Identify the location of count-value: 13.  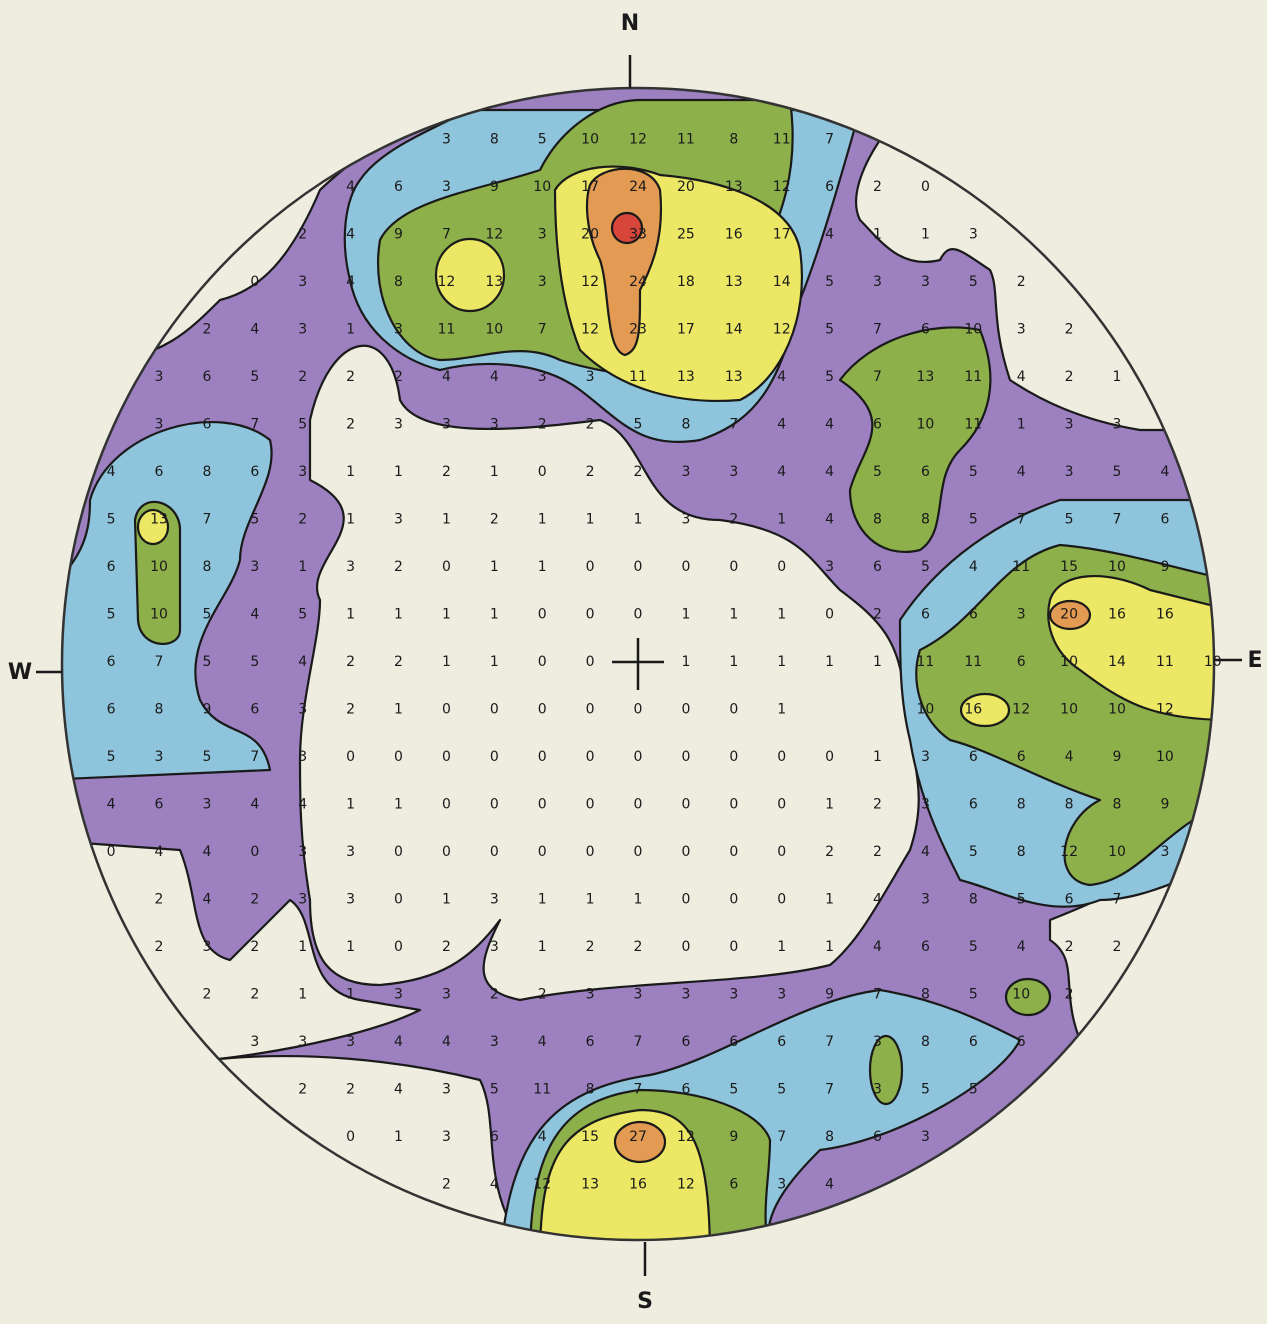
(734, 377).